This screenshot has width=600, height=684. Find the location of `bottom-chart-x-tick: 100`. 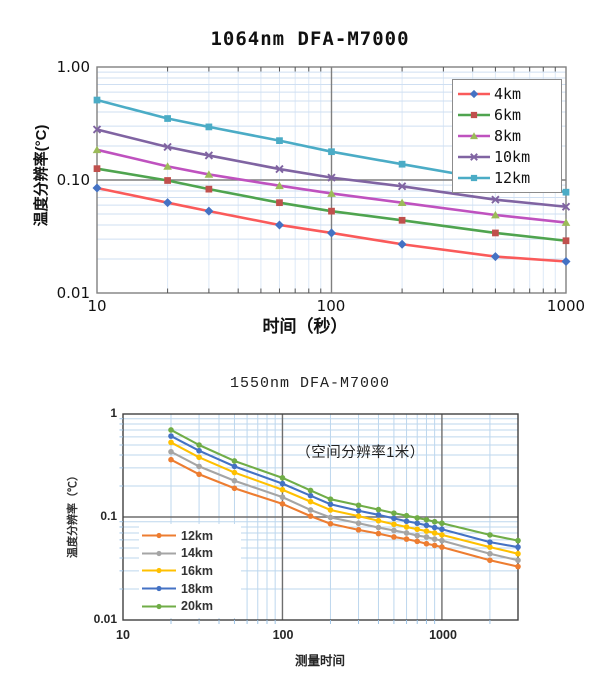

bottom-chart-x-tick: 100 is located at coordinates (283, 635).